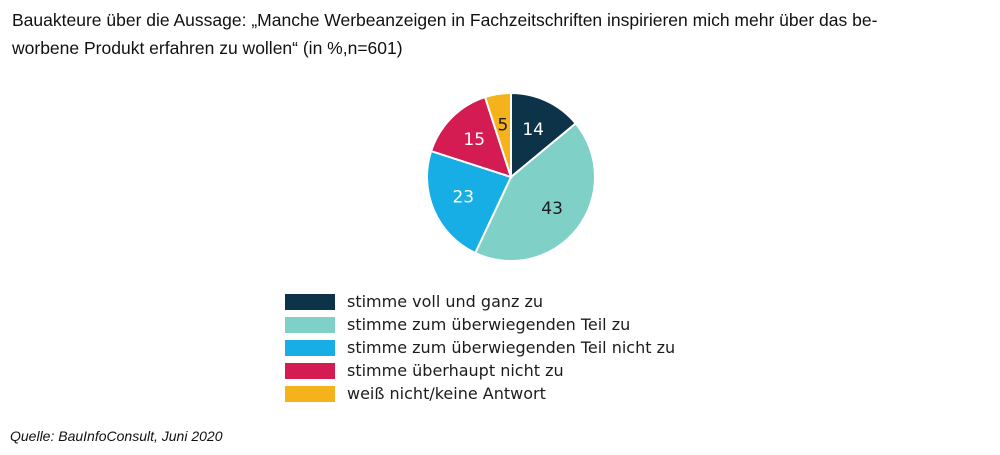 This screenshot has height=455, width=1000. Describe the element at coordinates (552, 209) in the screenshot. I see `pie-slice-label: 43` at that location.